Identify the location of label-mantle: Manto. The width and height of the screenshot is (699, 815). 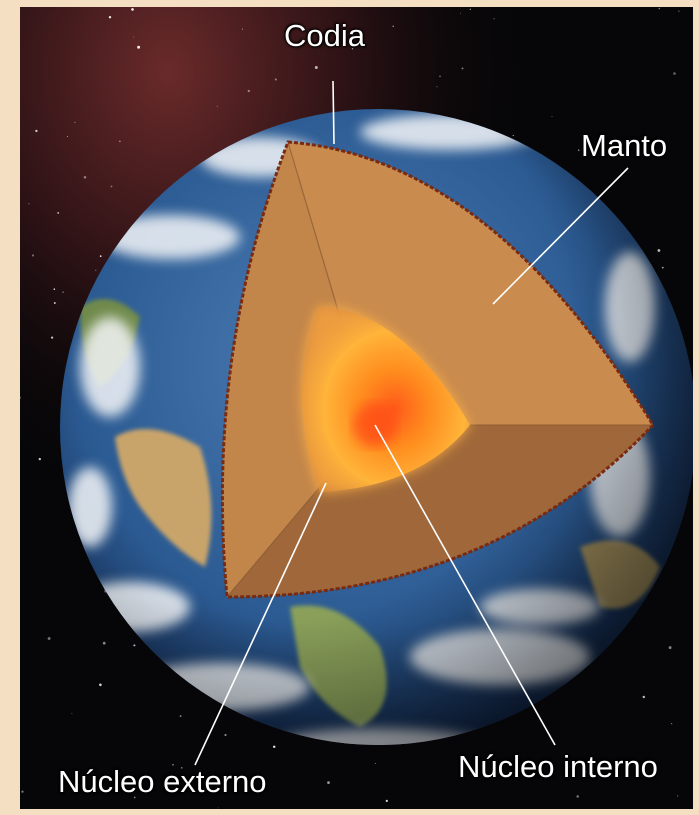
(624, 145).